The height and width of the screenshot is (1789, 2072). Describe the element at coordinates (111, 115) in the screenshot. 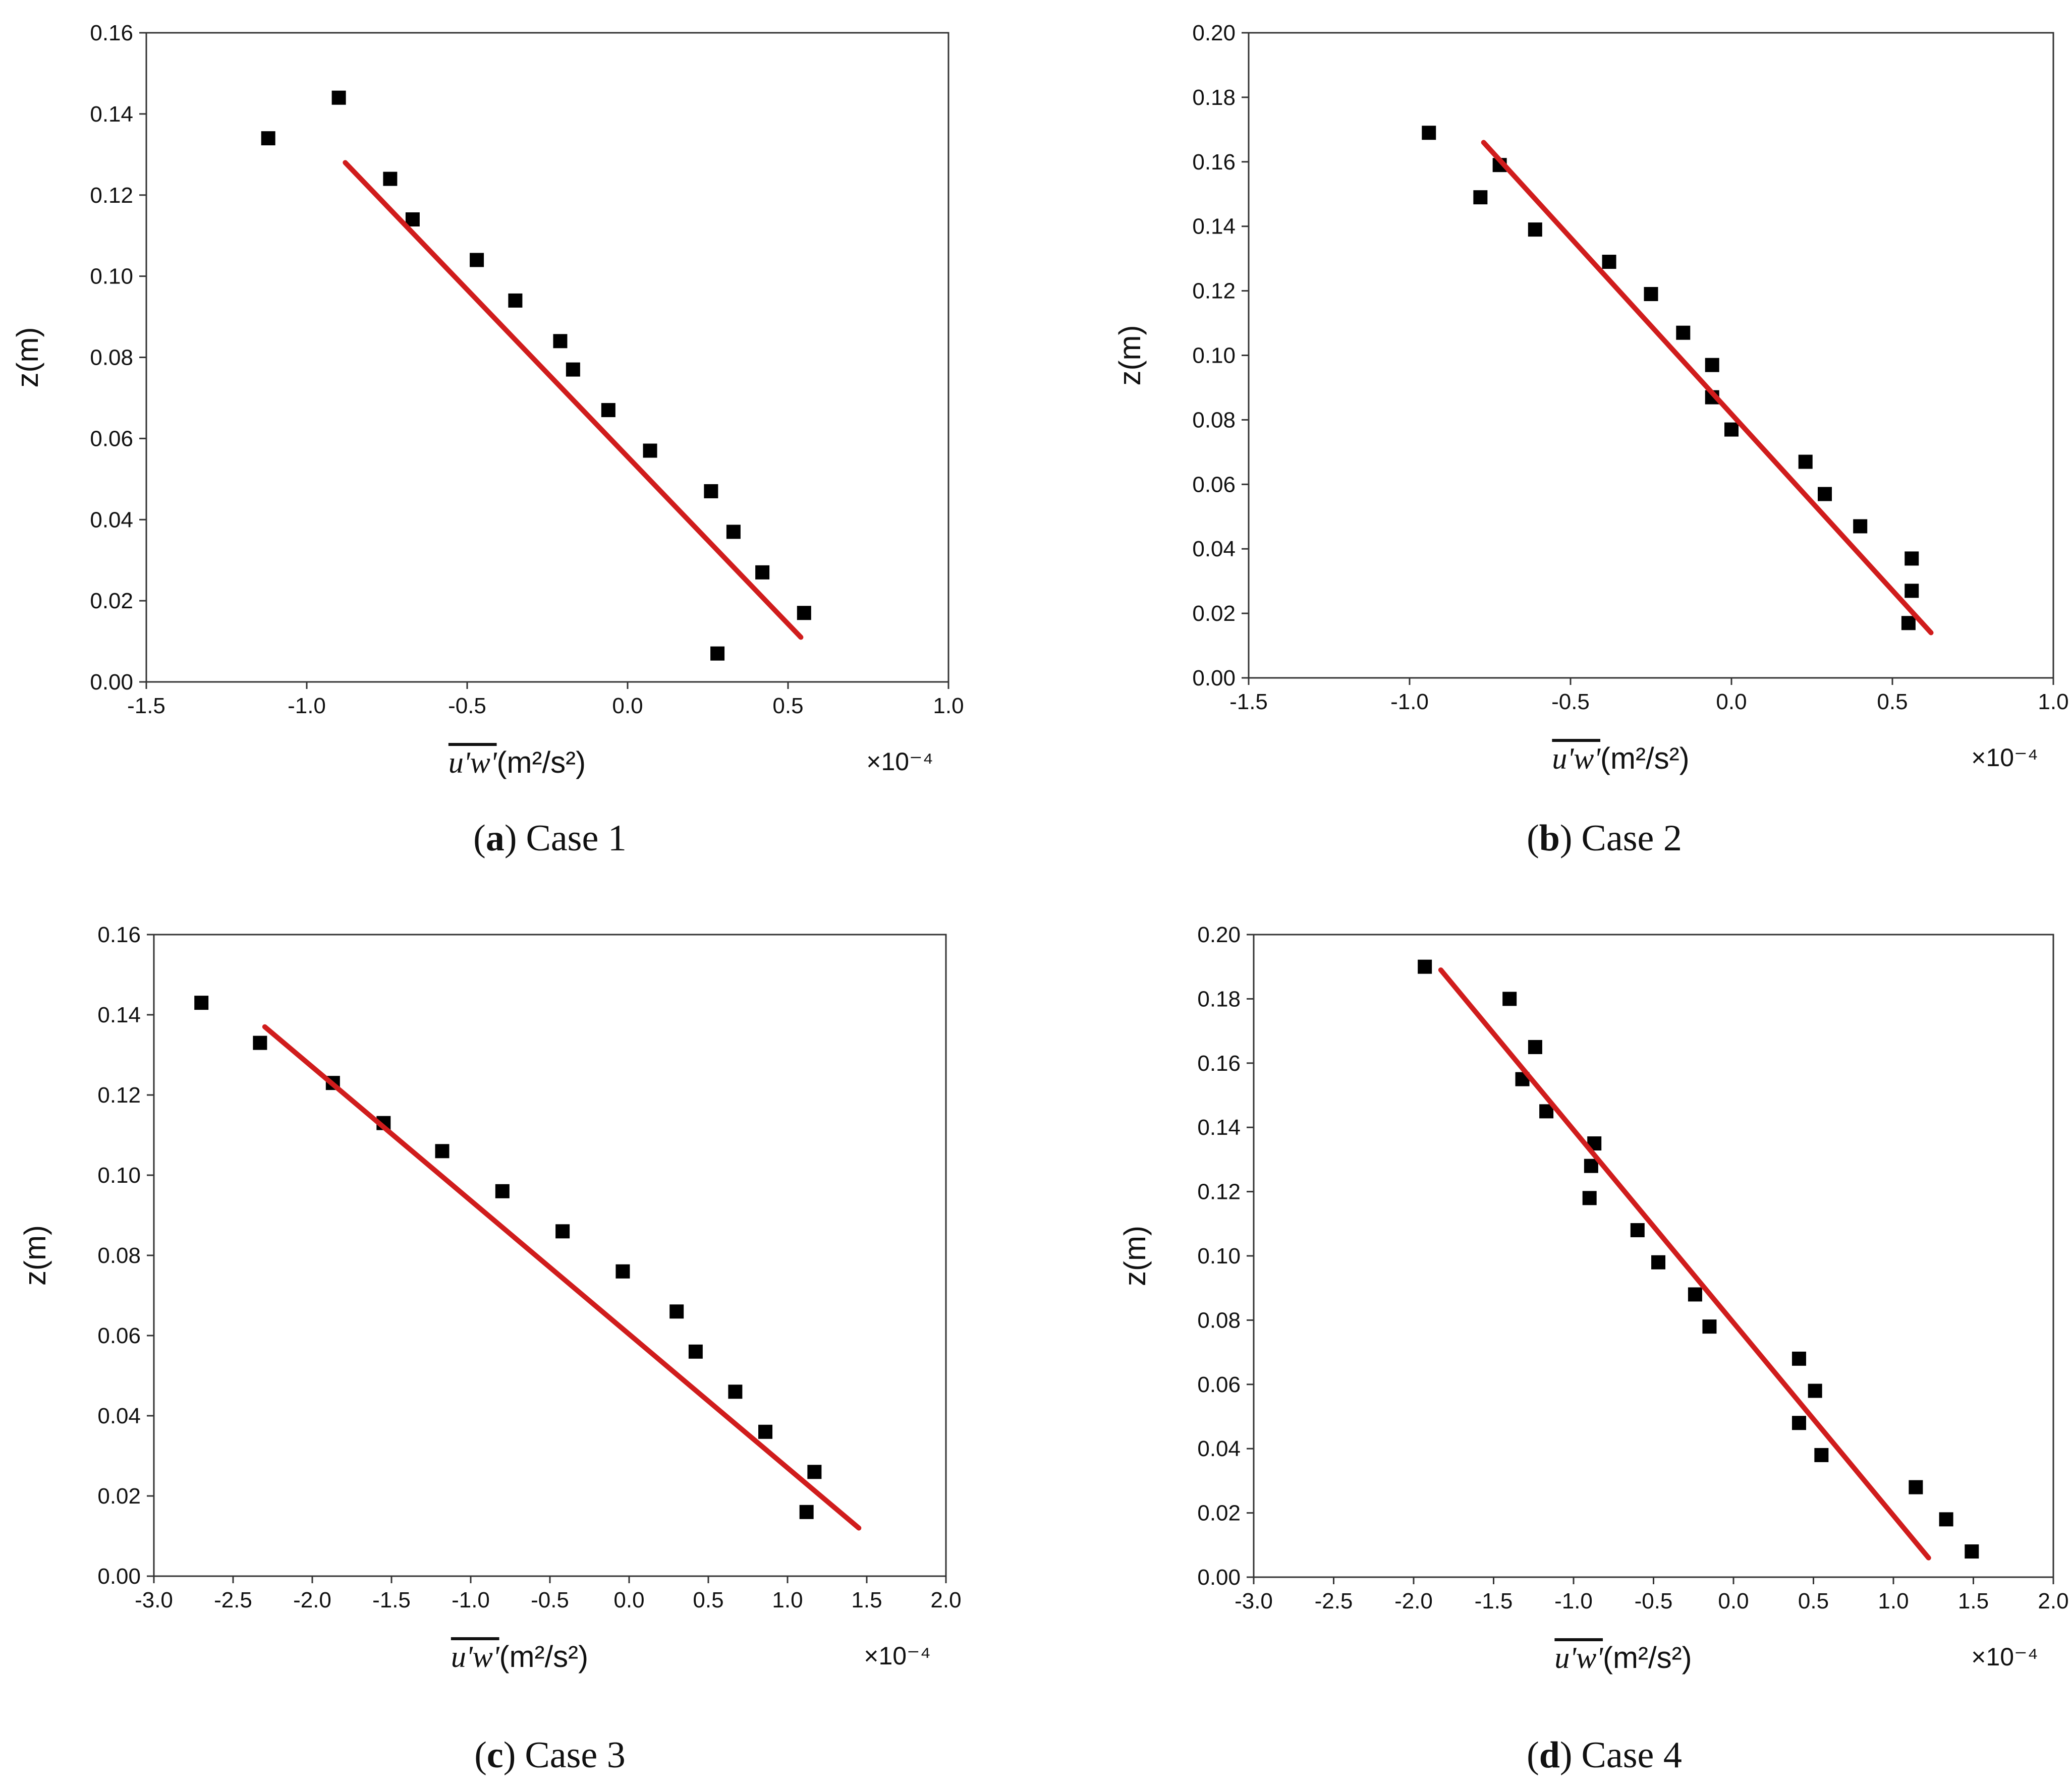

I see `y-tick-label: 0.14` at that location.